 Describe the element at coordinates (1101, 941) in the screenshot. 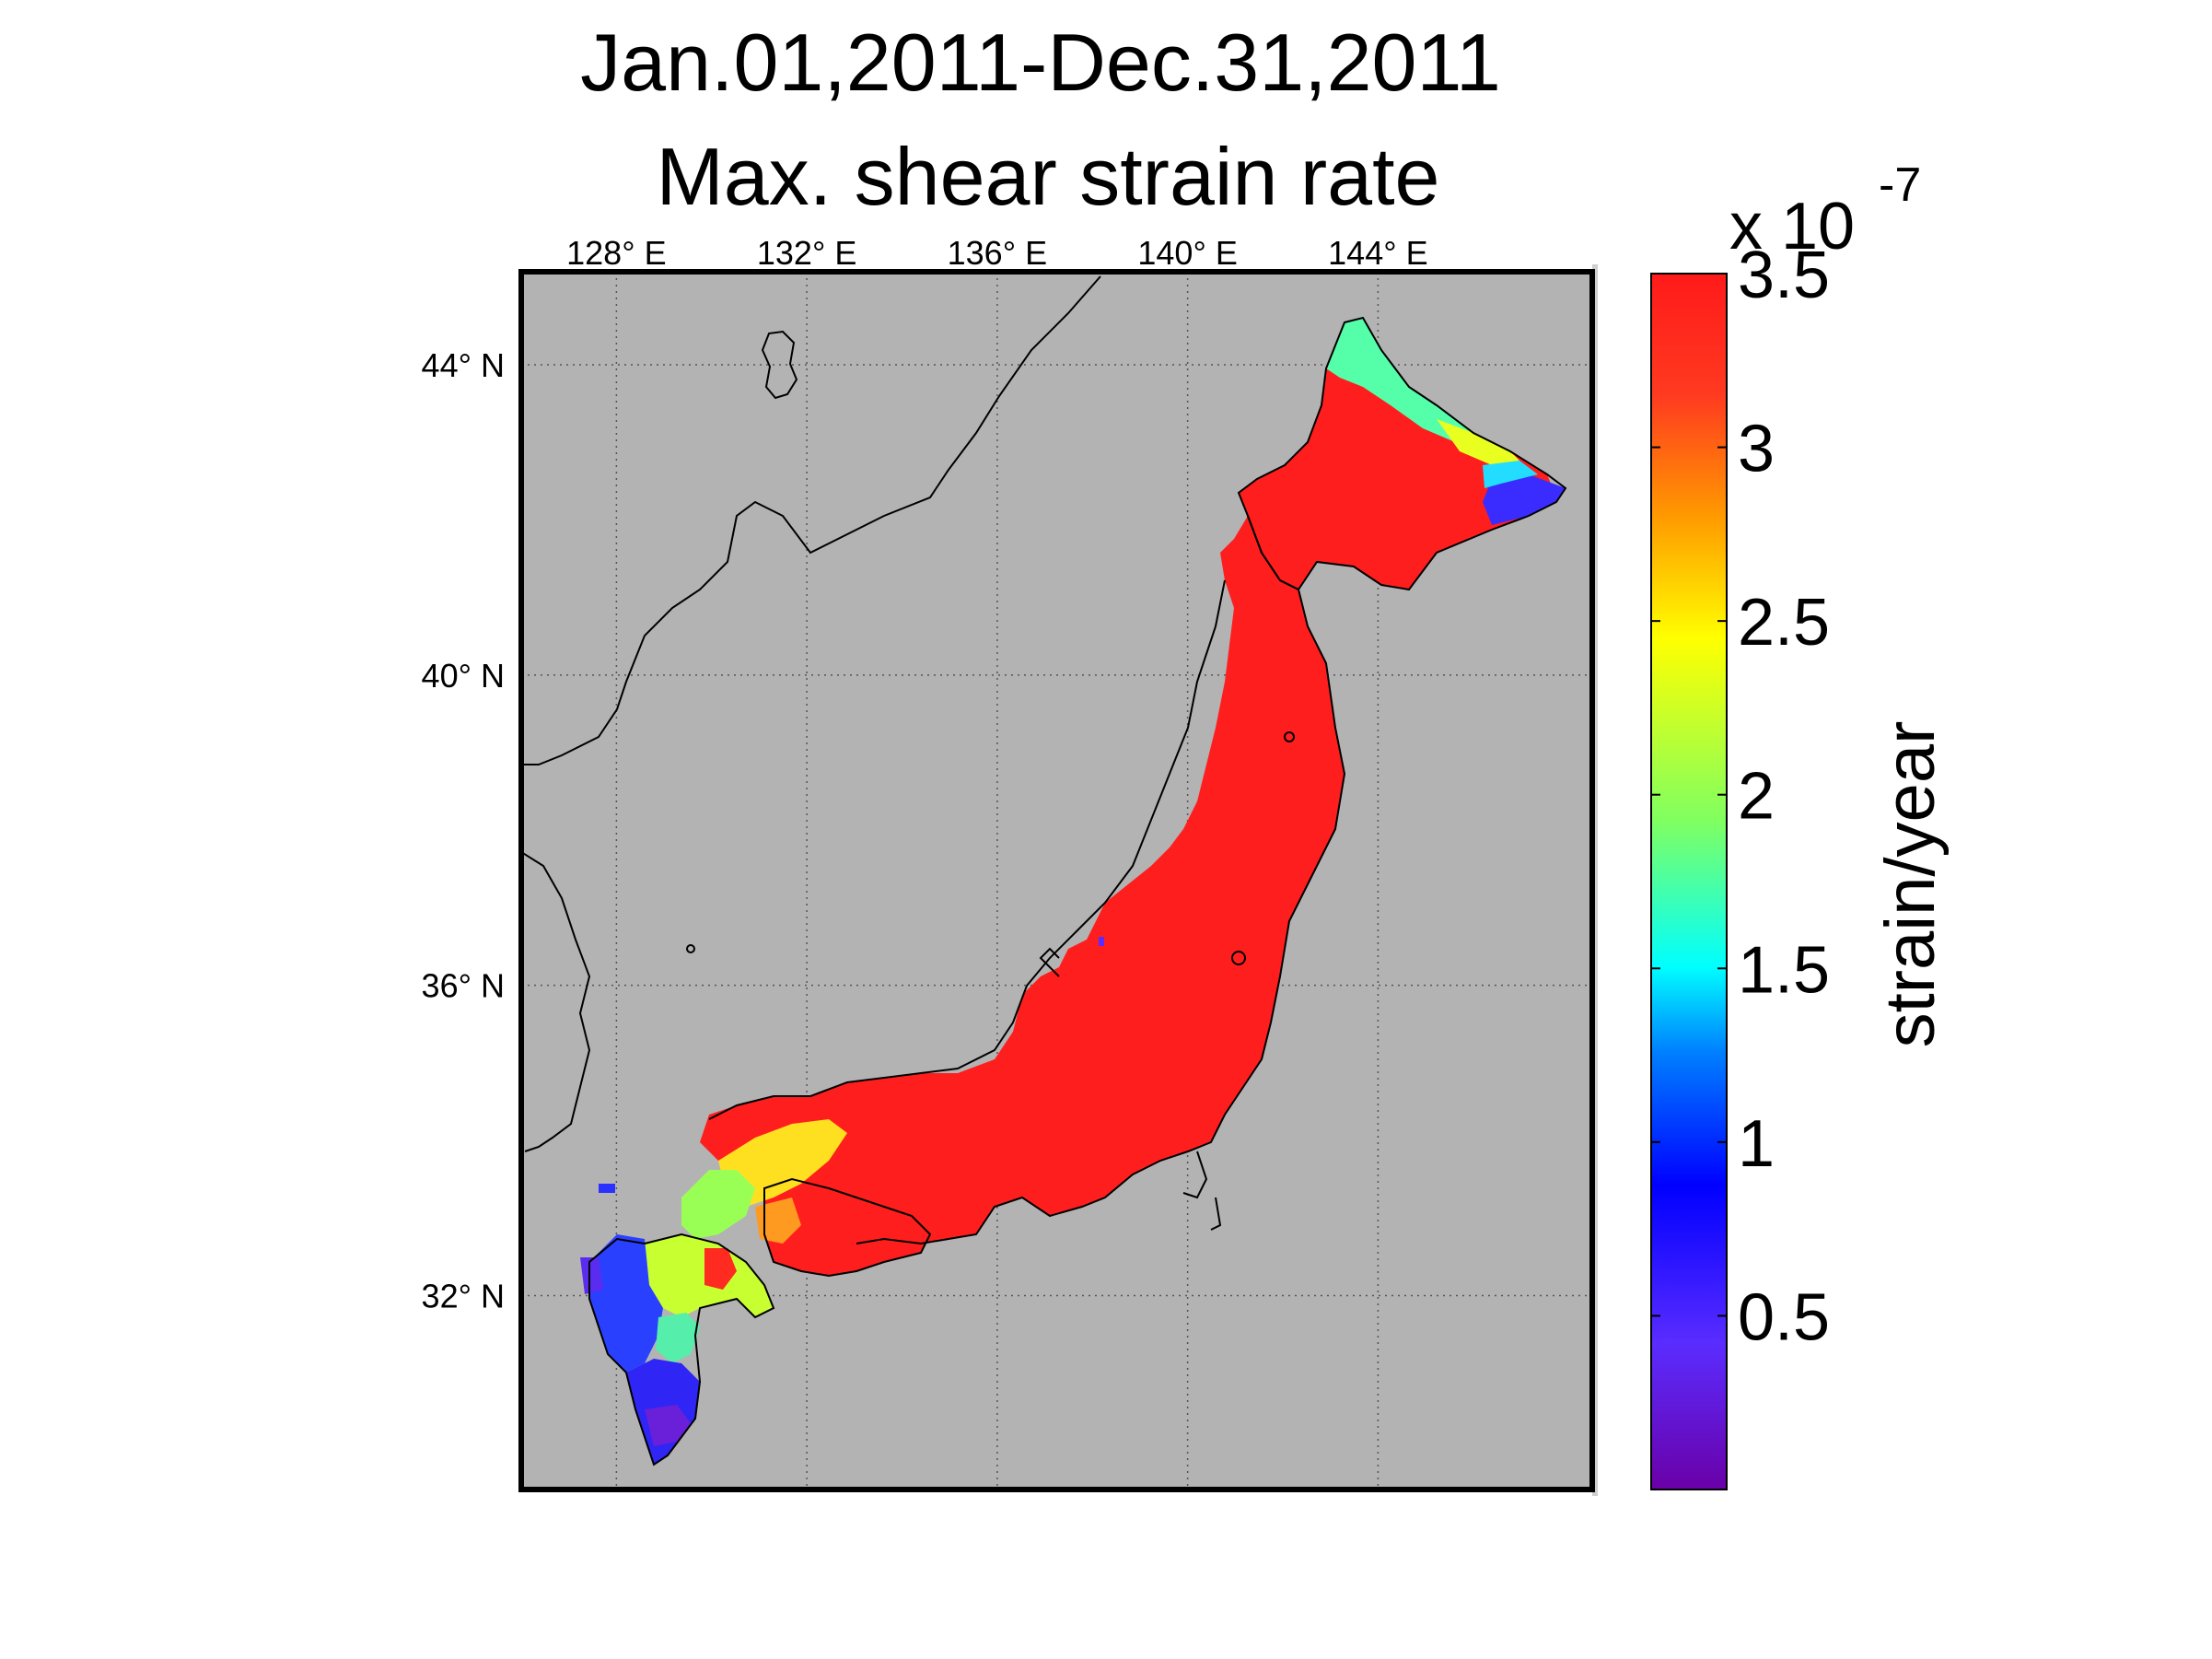

I see `region-sado-point` at that location.